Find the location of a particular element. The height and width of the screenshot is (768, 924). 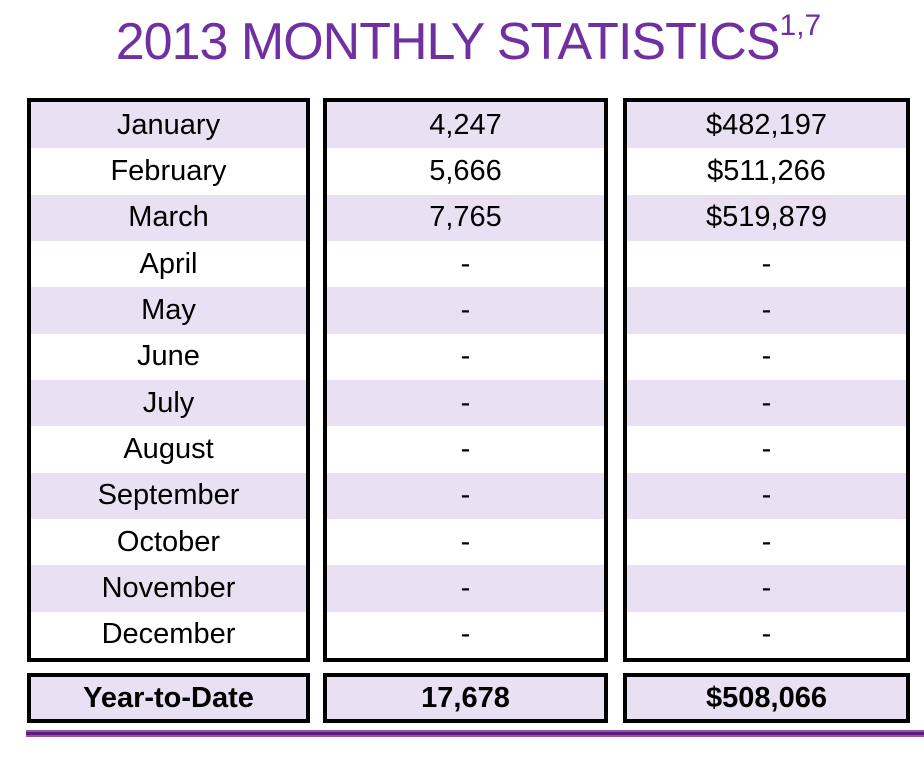

table-row-month: December is located at coordinates (168, 634).